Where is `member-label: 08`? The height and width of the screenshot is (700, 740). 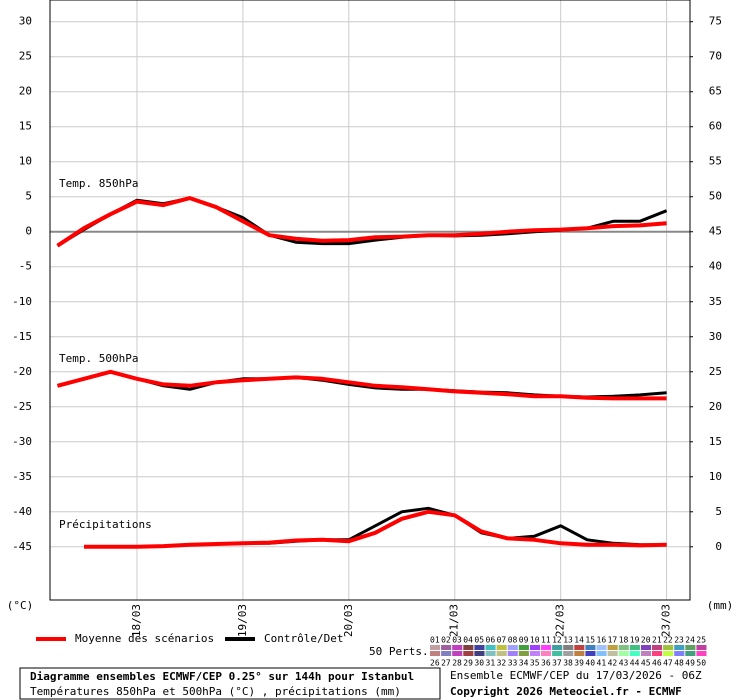 member-label: 08 is located at coordinates (513, 640).